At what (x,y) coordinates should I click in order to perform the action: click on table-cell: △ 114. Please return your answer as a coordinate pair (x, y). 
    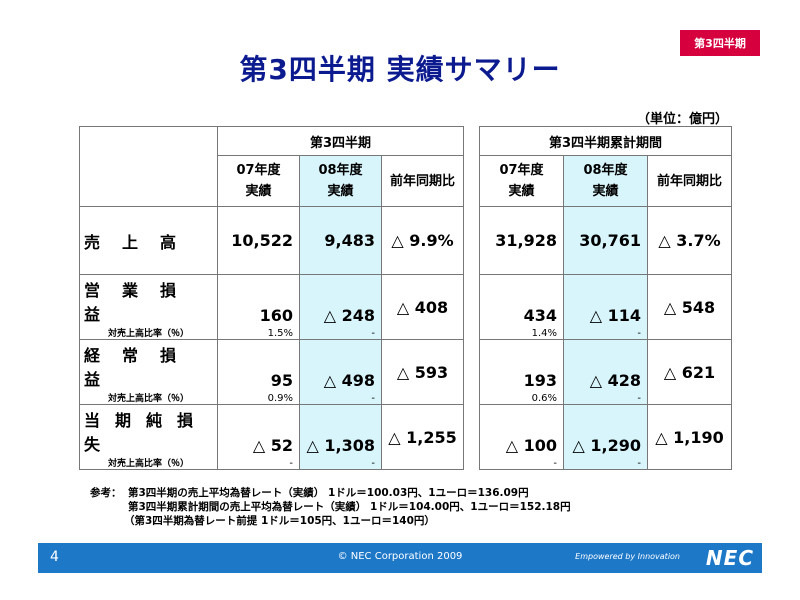
    Looking at the image, I should click on (605, 299).